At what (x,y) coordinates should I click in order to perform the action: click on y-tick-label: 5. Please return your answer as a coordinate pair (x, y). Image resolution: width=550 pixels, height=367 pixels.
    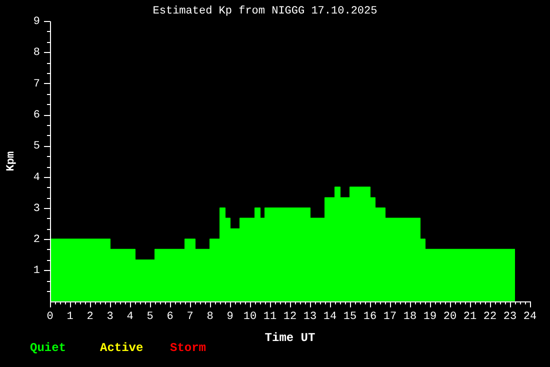
    Looking at the image, I should click on (36, 146).